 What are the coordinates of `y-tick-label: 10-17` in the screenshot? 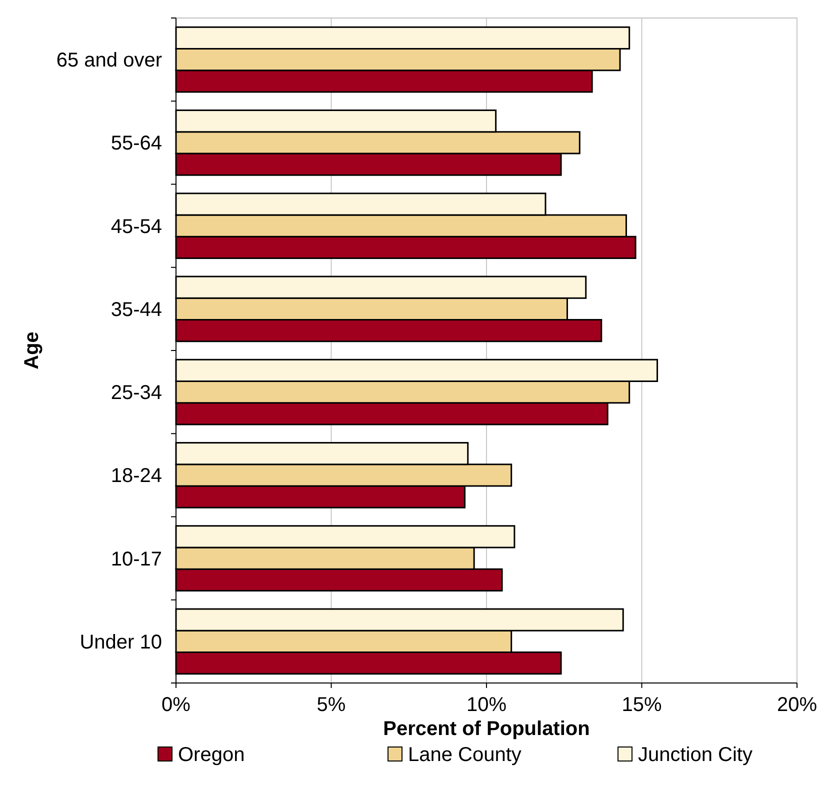 It's located at (136, 559).